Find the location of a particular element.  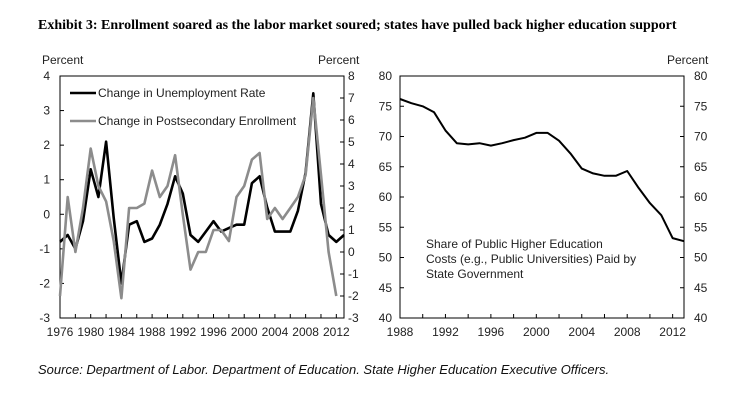

left-tick-label: 1 is located at coordinates (46, 180).